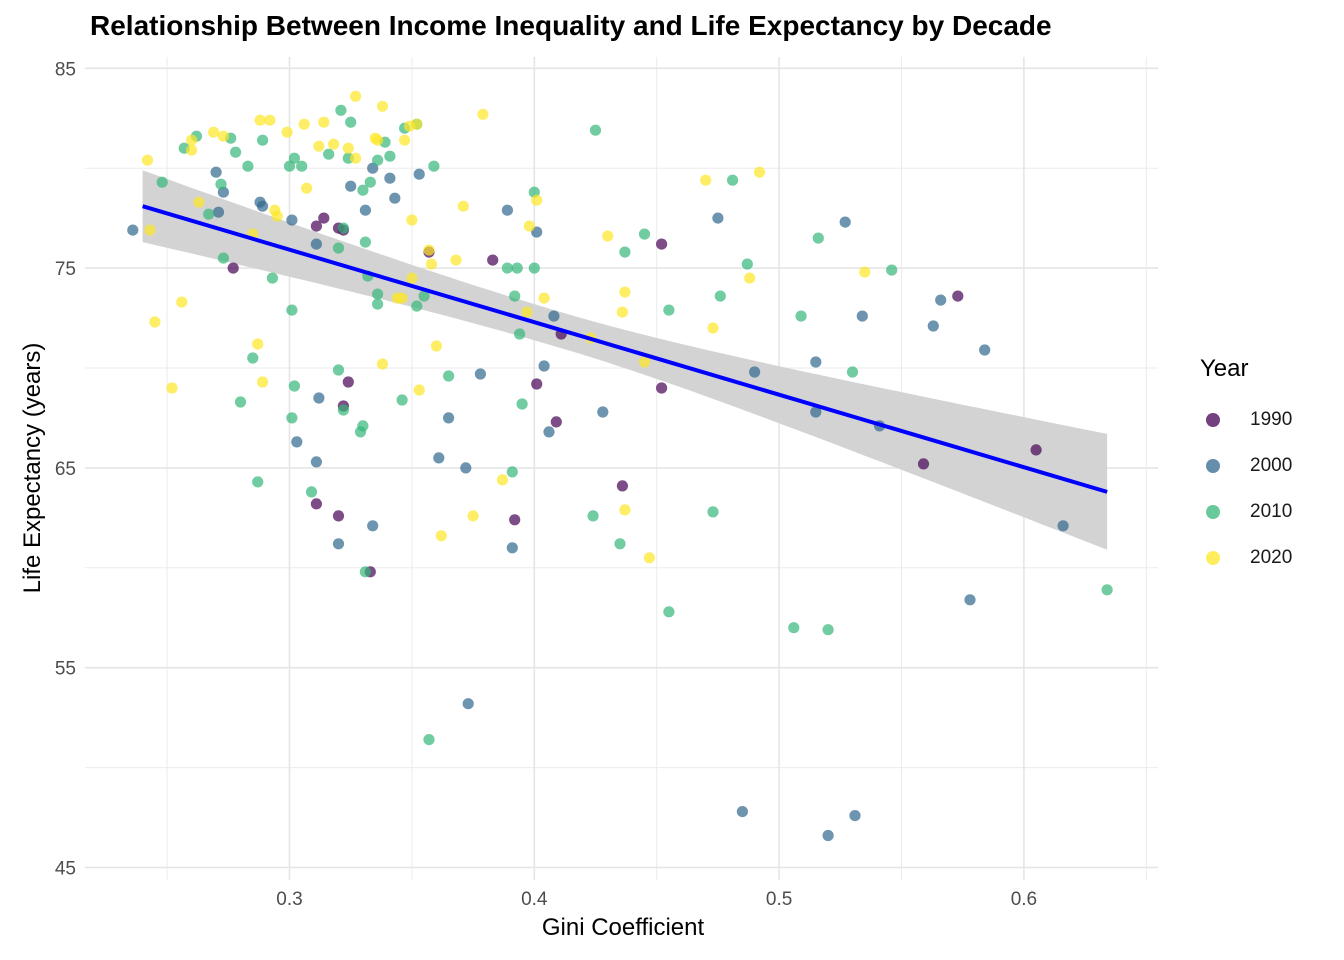 The image size is (1344, 960). I want to click on legend-key-2010, so click(1213, 512).